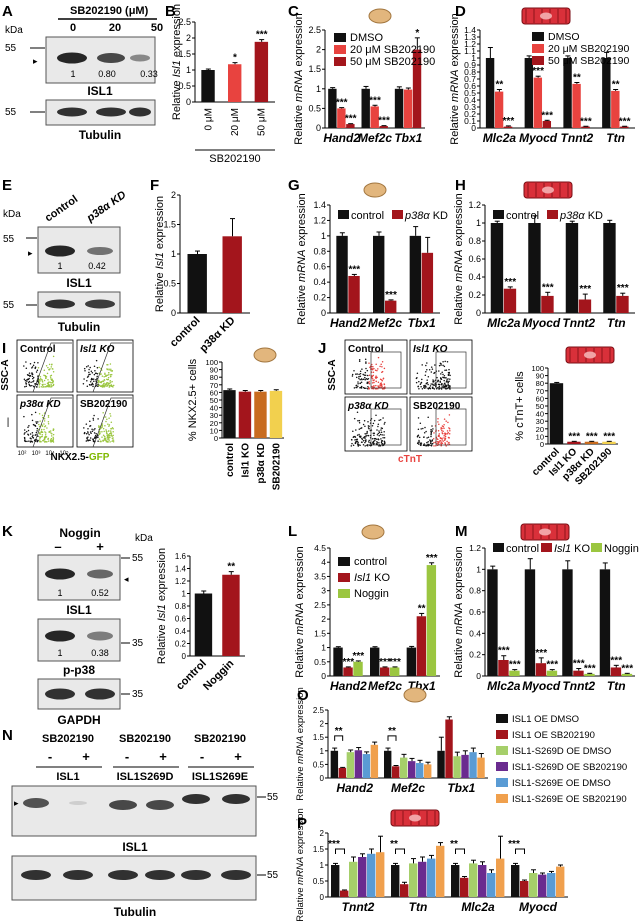 This screenshot has width=640, height=923. What do you see at coordinates (262, 122) in the screenshot?
I see `category-label: 50 μM` at bounding box center [262, 122].